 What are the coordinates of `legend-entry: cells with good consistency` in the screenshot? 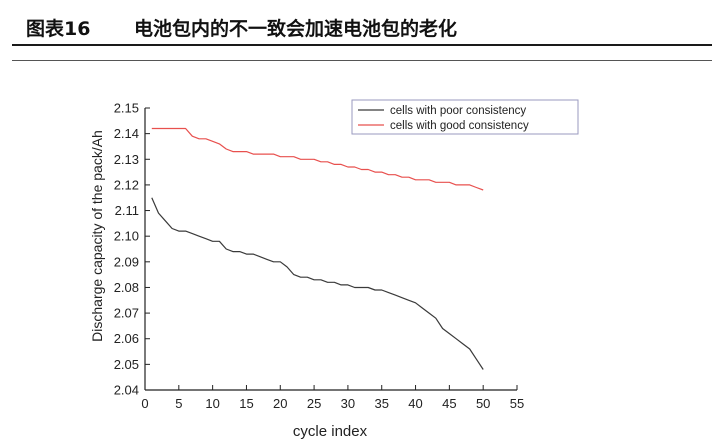 It's located at (459, 126).